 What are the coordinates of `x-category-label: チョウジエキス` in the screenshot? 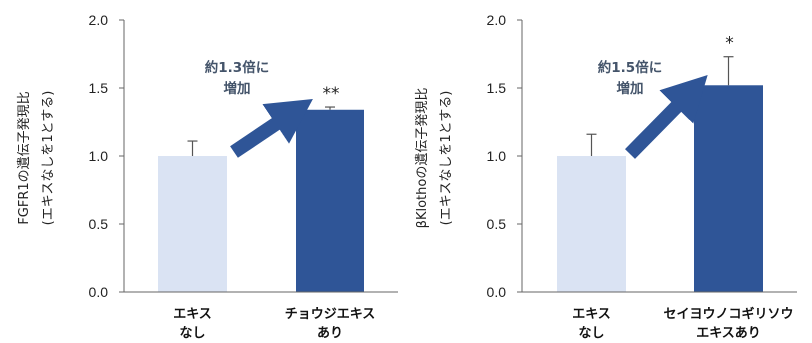 It's located at (330, 314).